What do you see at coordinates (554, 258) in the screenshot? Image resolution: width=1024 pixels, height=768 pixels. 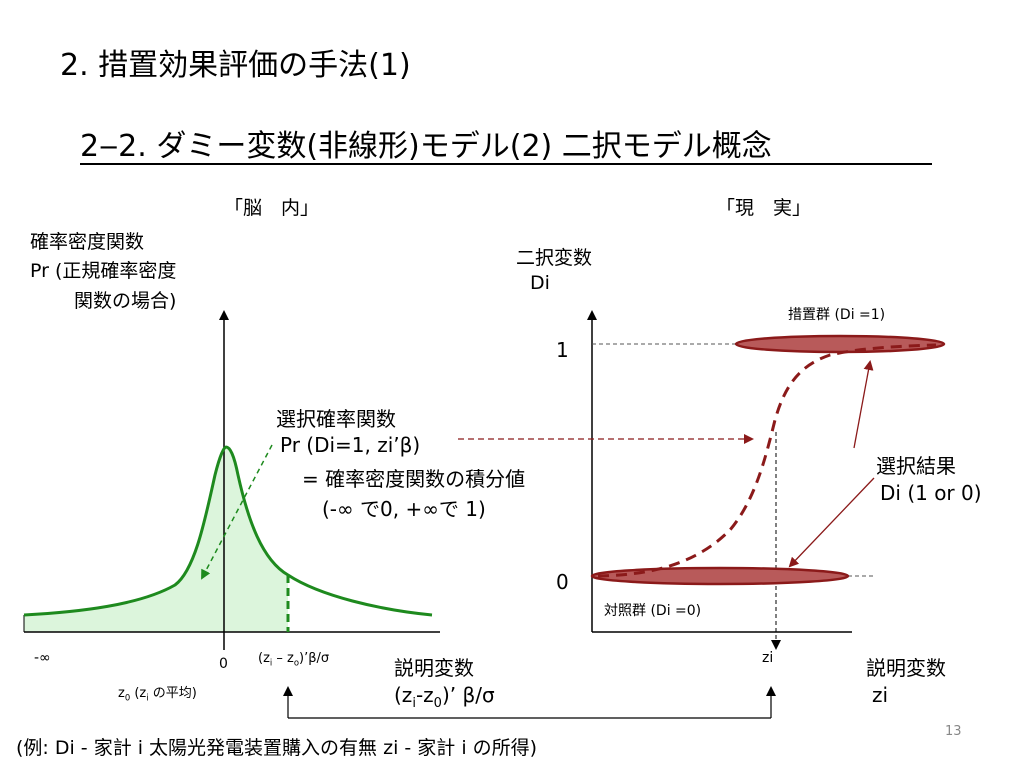 I see `right-y-label-1: 二択変数` at bounding box center [554, 258].